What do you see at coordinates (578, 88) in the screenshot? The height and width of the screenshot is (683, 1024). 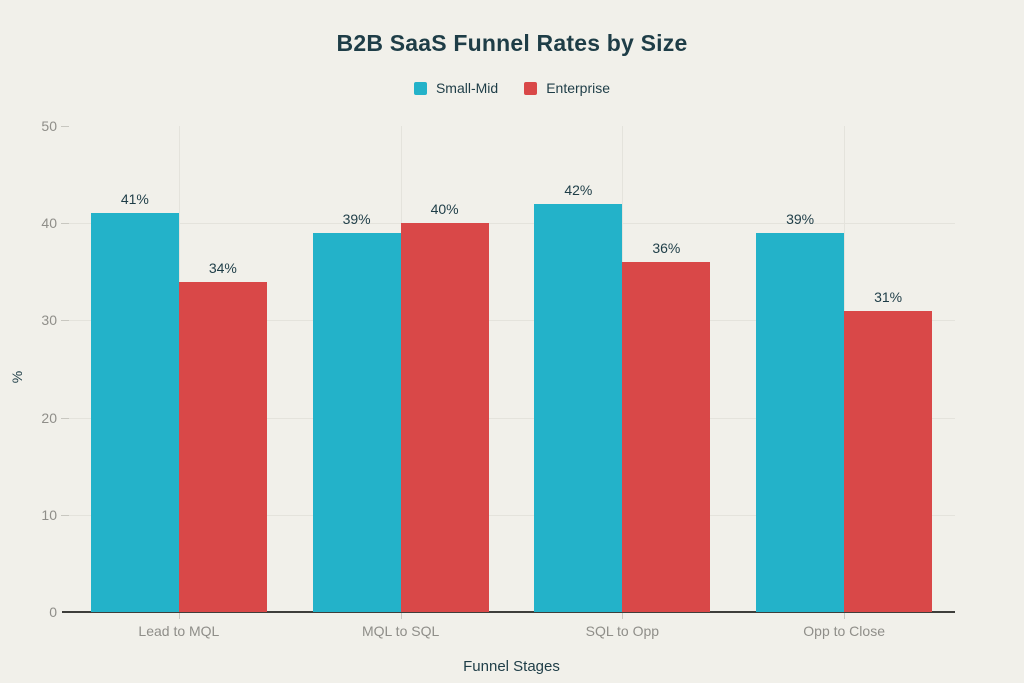 I see `legend-label-enterprise: Enterprise` at bounding box center [578, 88].